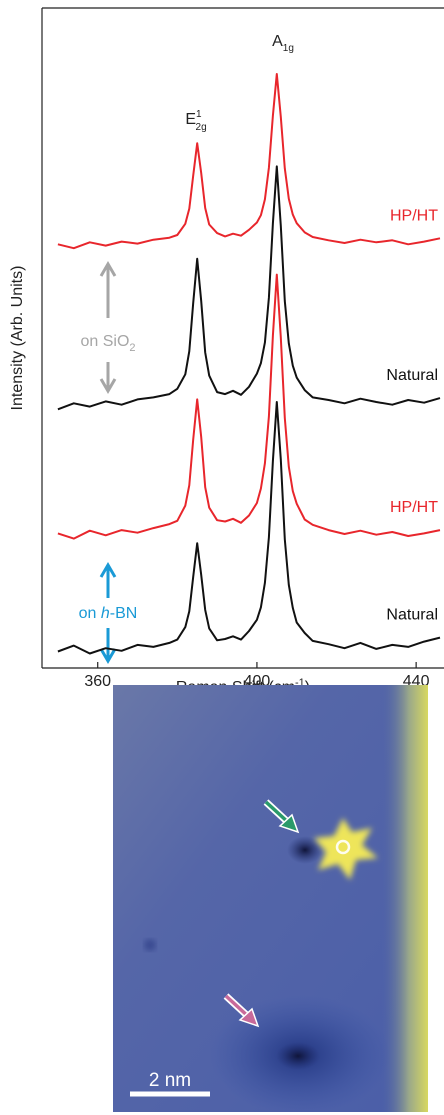 This screenshot has width=444, height=1115. I want to click on group-label: on SiO2, so click(107, 343).